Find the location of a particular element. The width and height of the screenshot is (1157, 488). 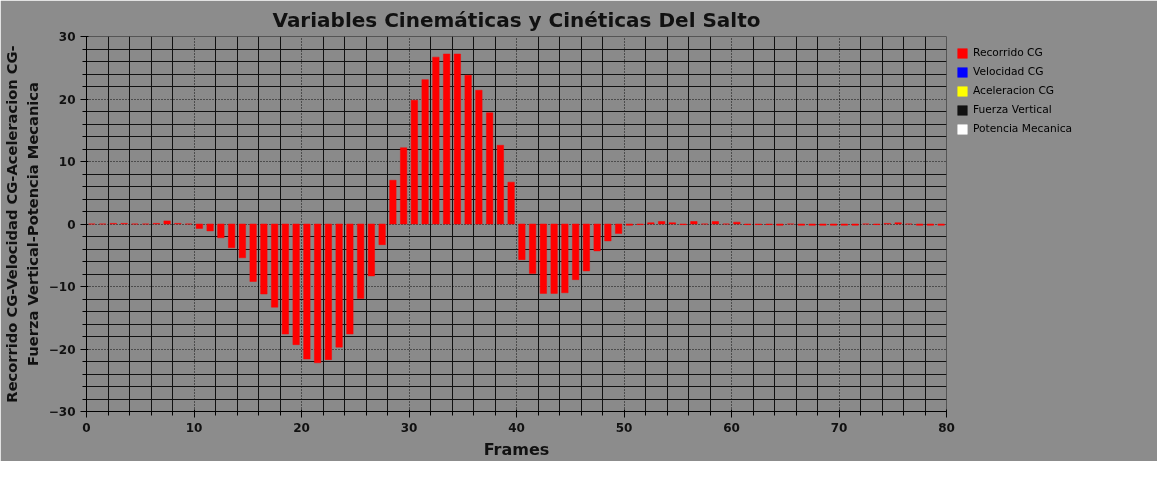

x-tick-label: 60 is located at coordinates (731, 427).